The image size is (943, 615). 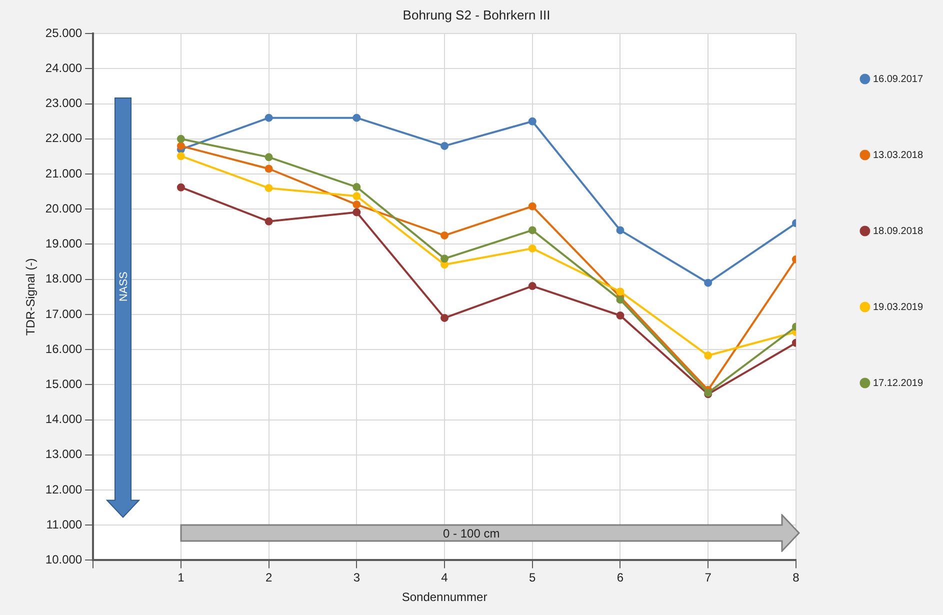 I want to click on right-arrow-icon: 0 - 100 cm, so click(x=490, y=533).